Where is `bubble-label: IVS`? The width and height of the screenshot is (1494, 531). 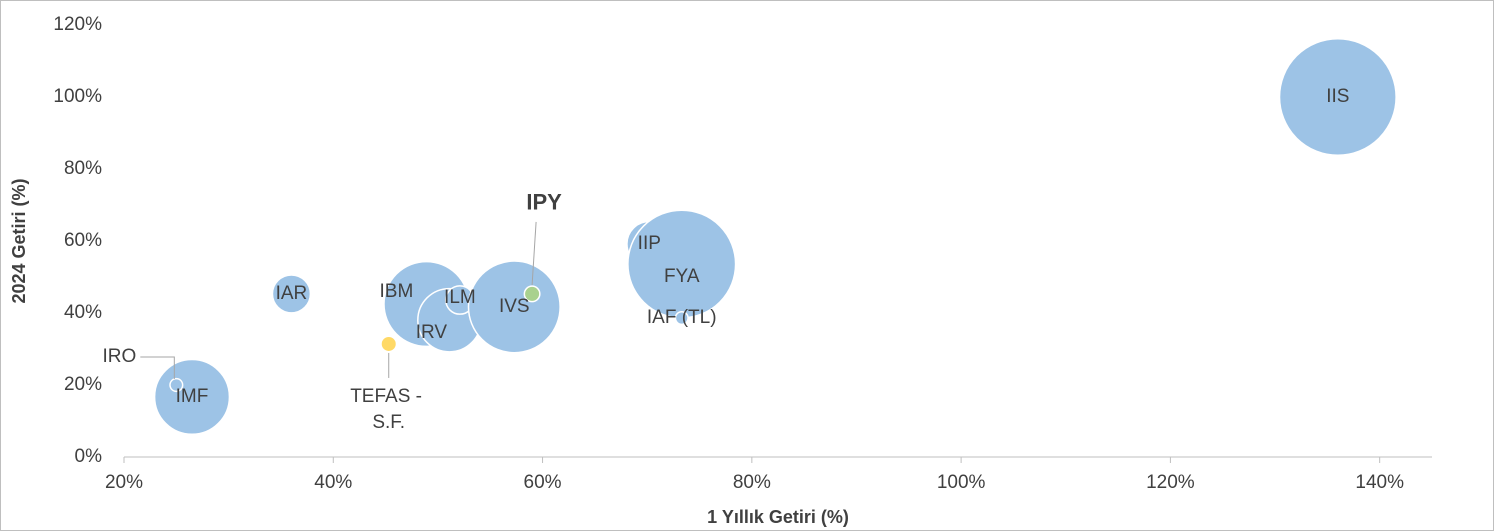
bubble-label: IVS is located at coordinates (514, 306).